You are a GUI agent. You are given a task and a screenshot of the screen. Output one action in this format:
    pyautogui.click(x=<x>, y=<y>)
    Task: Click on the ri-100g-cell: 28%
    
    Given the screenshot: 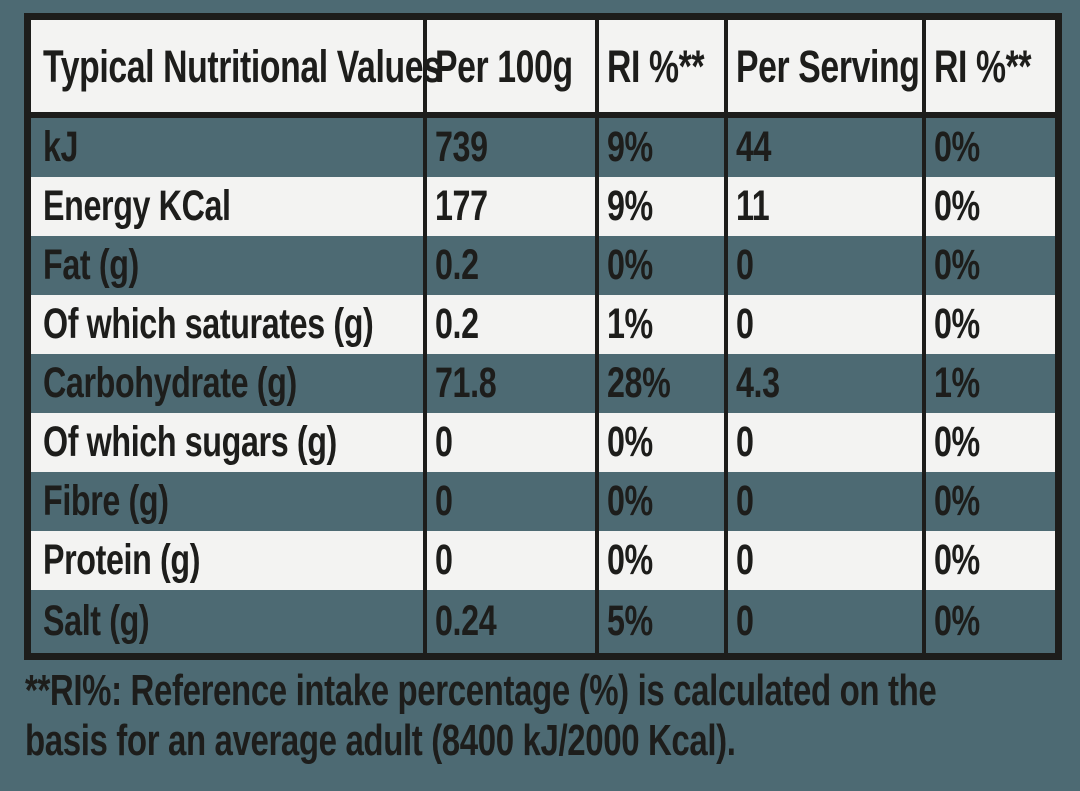 What is the action you would take?
    pyautogui.click(x=664, y=383)
    